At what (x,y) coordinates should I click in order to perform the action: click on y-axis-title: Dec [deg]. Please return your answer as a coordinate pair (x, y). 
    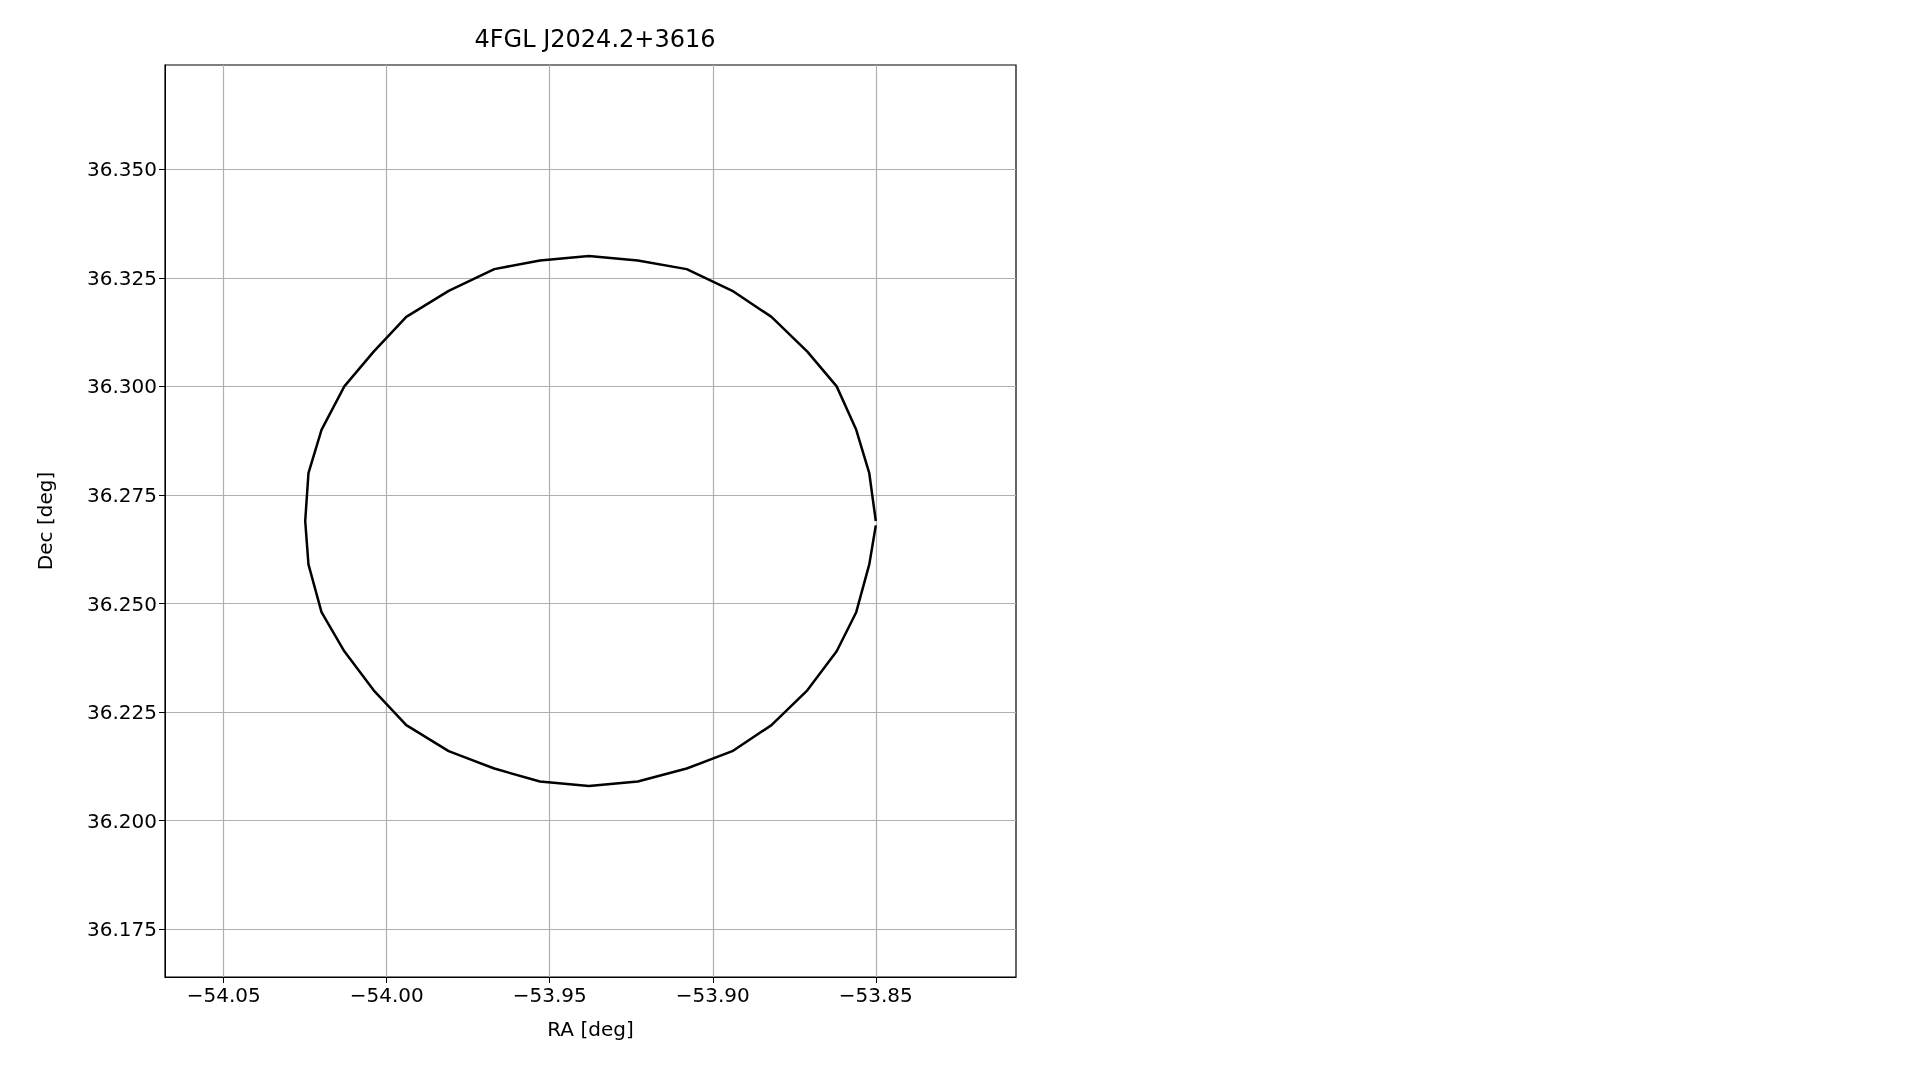
    Looking at the image, I should click on (45, 521).